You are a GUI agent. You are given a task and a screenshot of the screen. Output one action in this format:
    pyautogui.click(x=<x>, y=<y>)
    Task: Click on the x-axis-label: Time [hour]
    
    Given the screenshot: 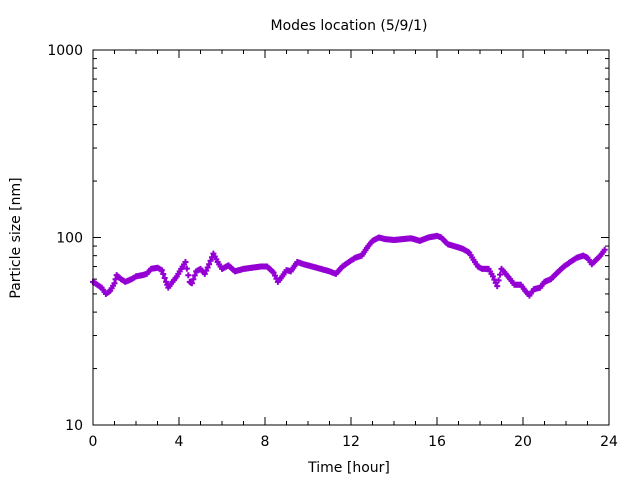 What is the action you would take?
    pyautogui.click(x=348, y=468)
    